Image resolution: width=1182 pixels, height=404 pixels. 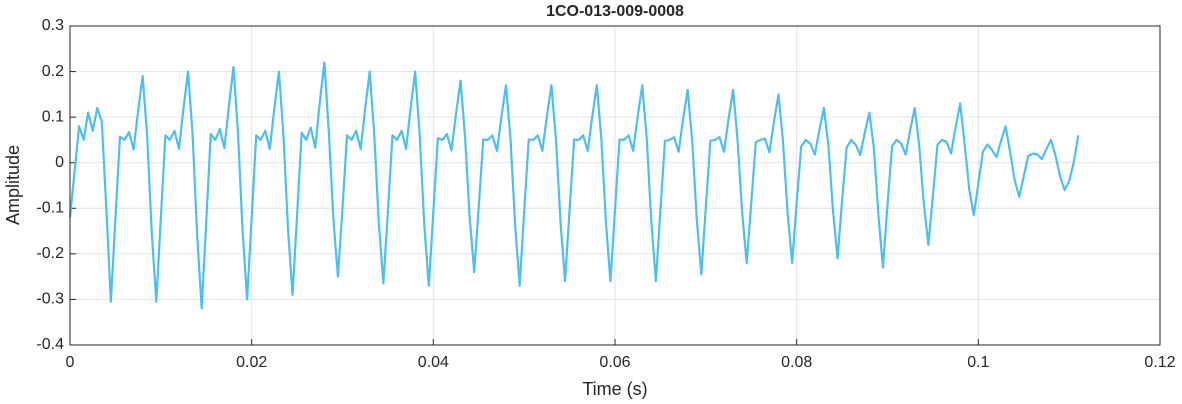 What do you see at coordinates (50, 344) in the screenshot?
I see `y-tick-label: -0.4` at bounding box center [50, 344].